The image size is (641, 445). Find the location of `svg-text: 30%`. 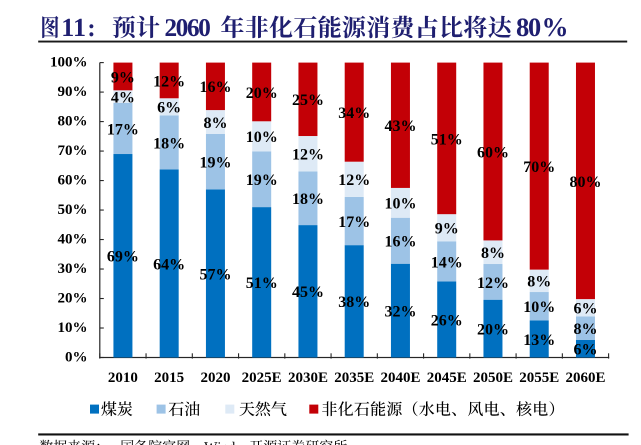

svg-text: 30% is located at coordinates (73, 269).